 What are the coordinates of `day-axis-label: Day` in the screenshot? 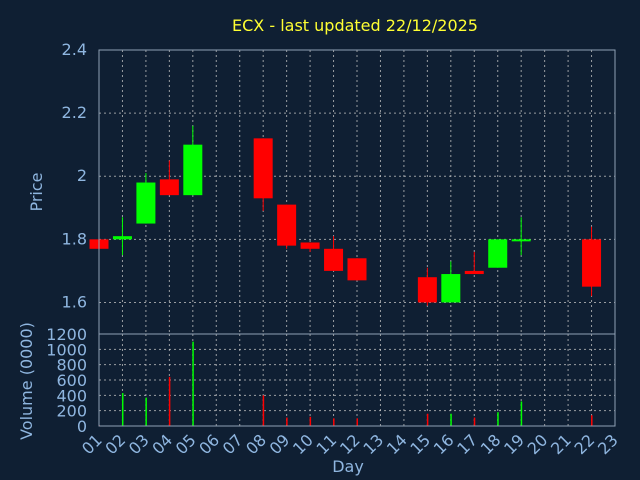 It's located at (348, 466).